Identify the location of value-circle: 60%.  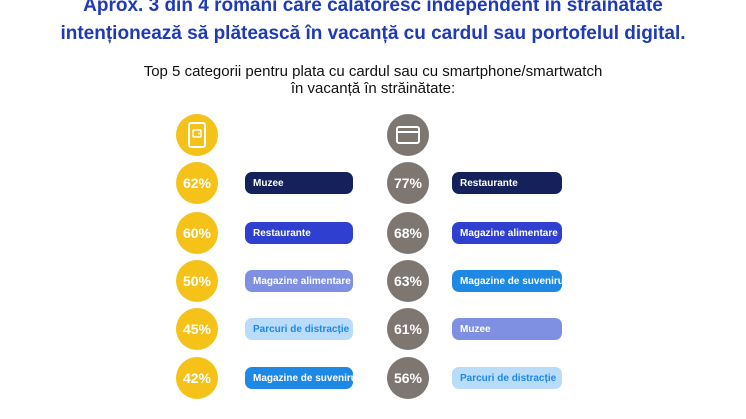
(197, 233).